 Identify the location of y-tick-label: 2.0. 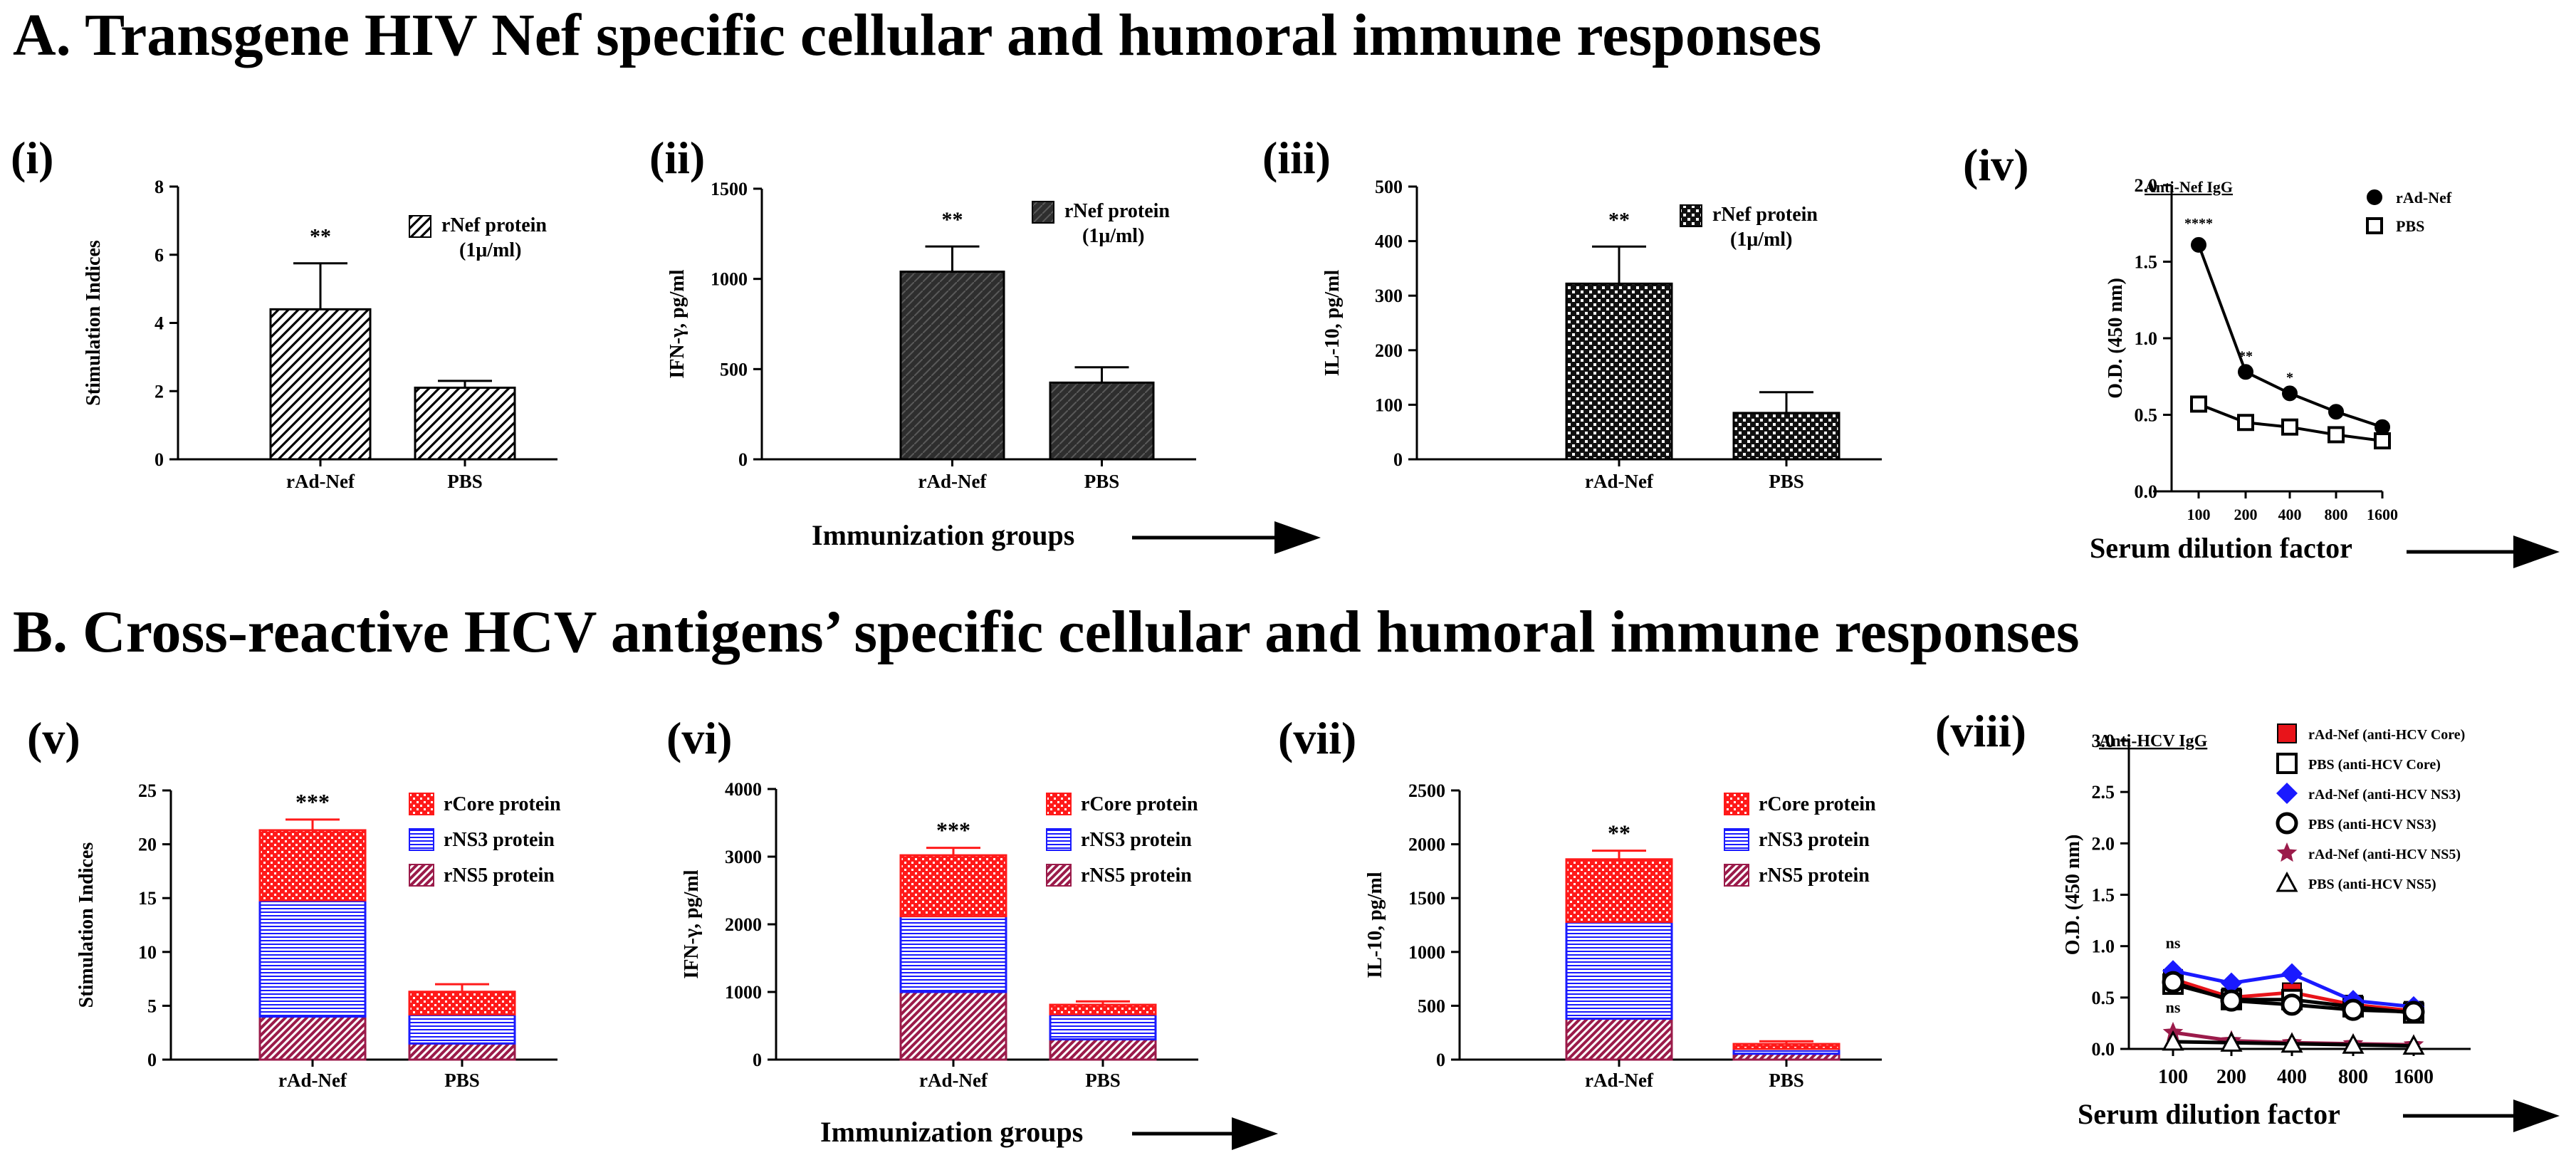
(2103, 843).